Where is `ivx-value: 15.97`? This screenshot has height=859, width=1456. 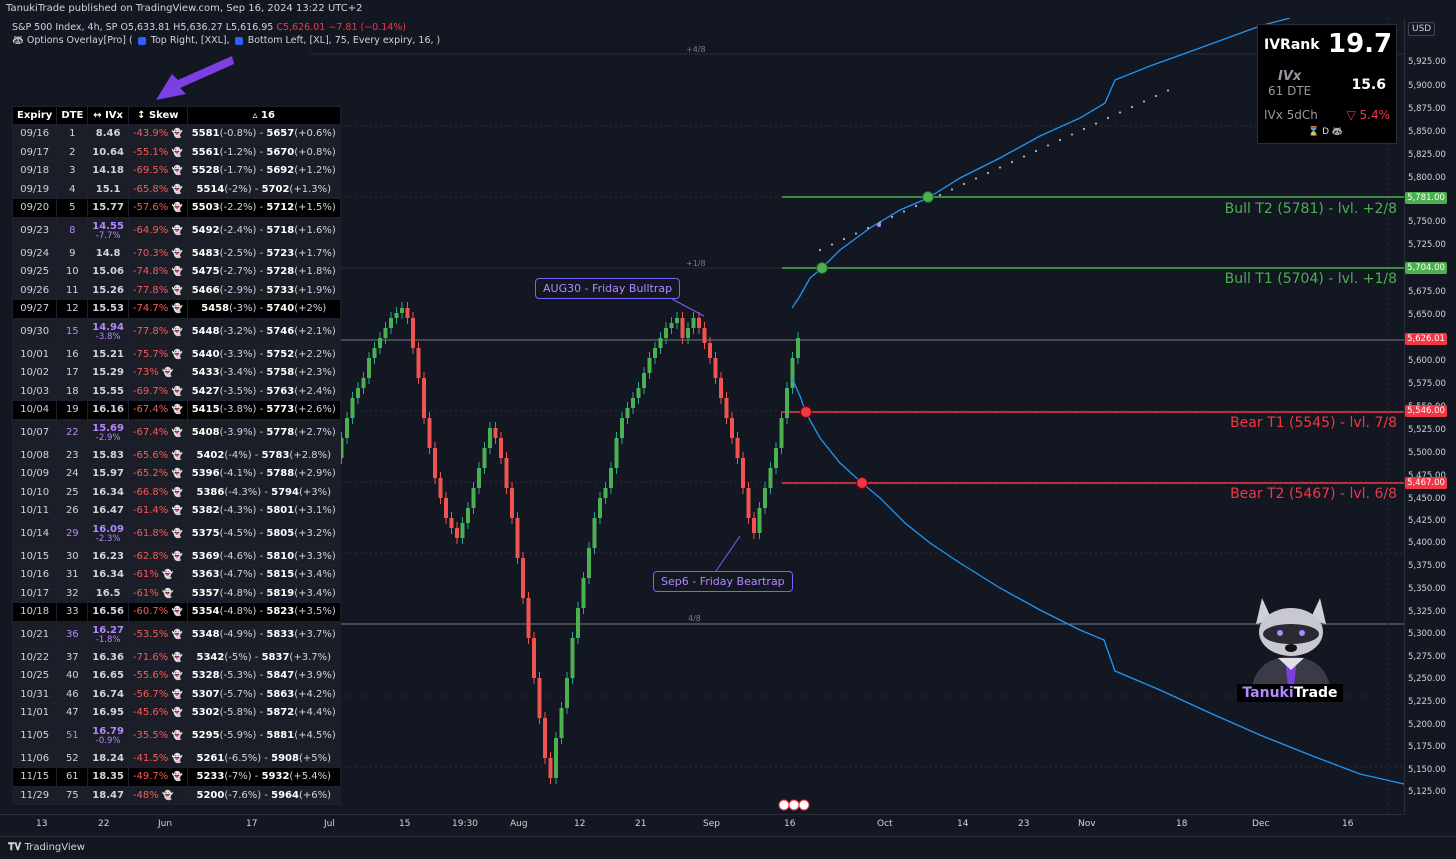
ivx-value: 15.97 is located at coordinates (108, 474).